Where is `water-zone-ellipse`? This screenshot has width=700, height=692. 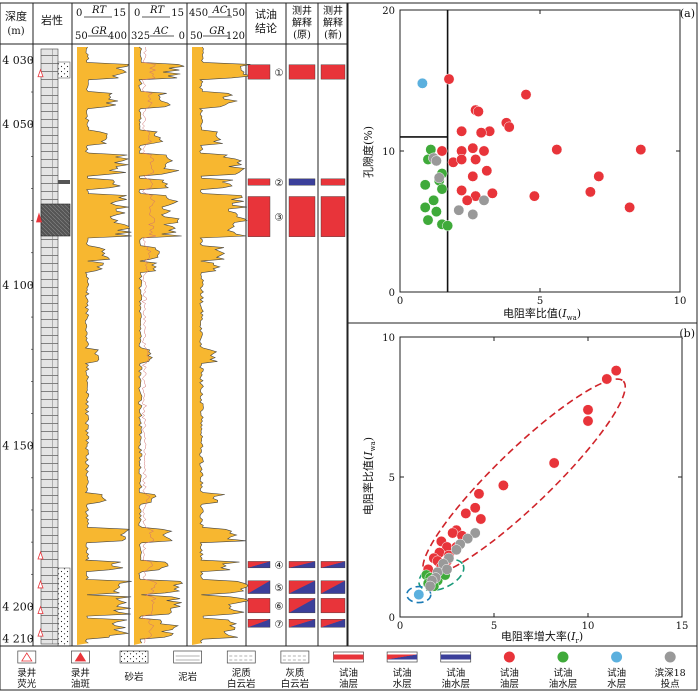
water-zone-ellipse is located at coordinates (418, 594).